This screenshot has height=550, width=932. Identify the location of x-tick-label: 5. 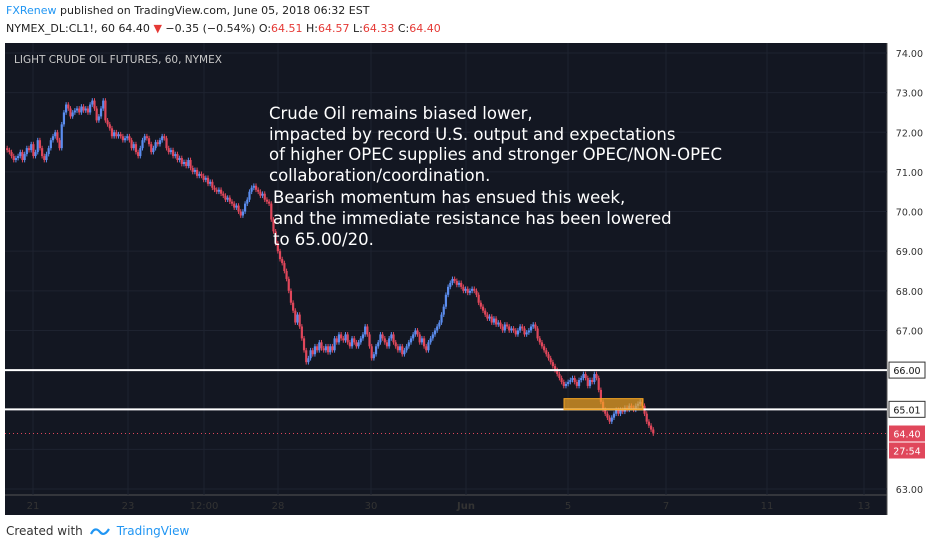
(568, 506).